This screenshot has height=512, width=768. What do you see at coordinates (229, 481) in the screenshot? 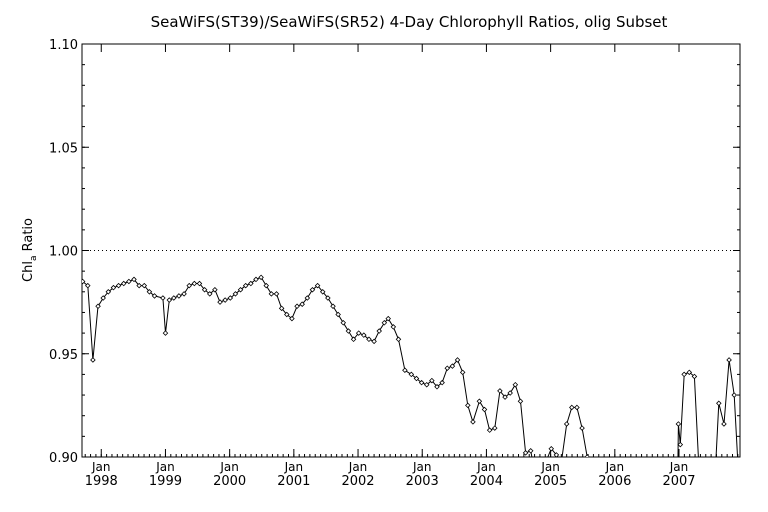
I see `x-tick-year-label: 2000` at bounding box center [229, 481].